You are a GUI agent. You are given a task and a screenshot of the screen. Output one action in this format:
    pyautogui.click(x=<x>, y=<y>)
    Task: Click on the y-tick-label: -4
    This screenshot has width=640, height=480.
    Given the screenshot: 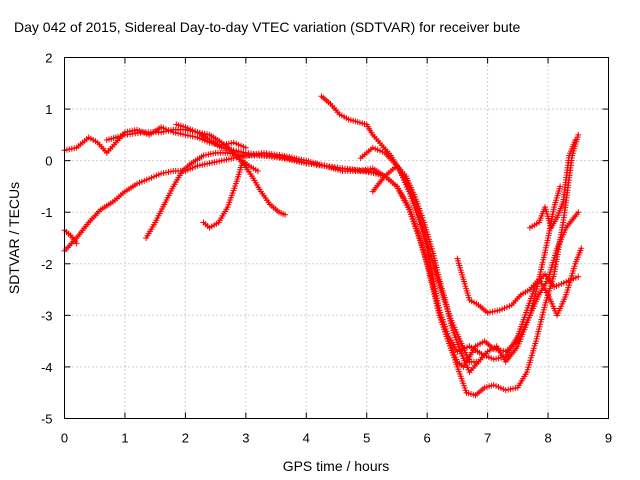 What is the action you would take?
    pyautogui.click(x=47, y=367)
    